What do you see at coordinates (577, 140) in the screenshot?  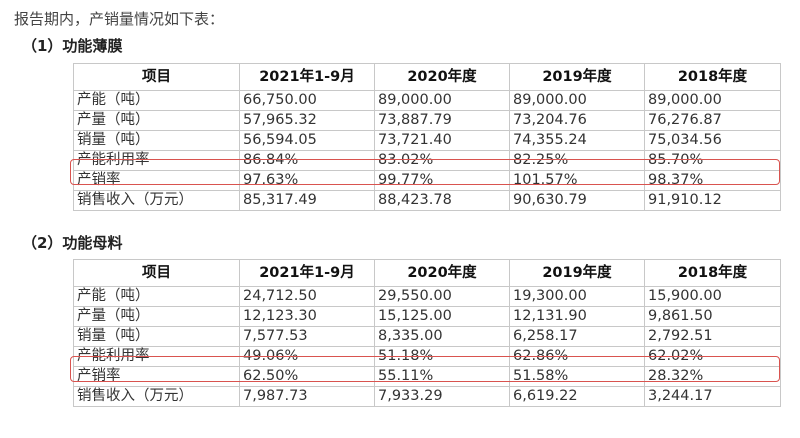 I see `table-cell: 74,355.24` at bounding box center [577, 140].